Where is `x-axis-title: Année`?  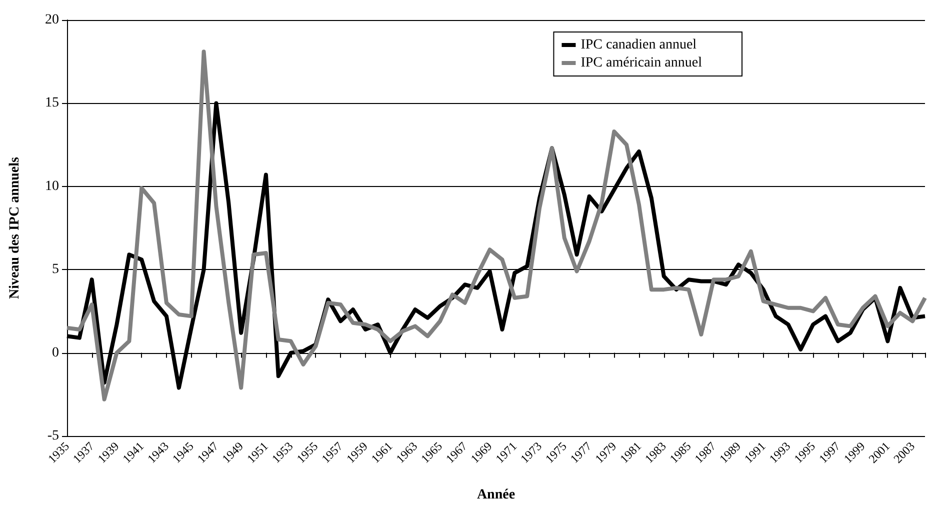
x-axis-title: Année is located at coordinates (496, 495).